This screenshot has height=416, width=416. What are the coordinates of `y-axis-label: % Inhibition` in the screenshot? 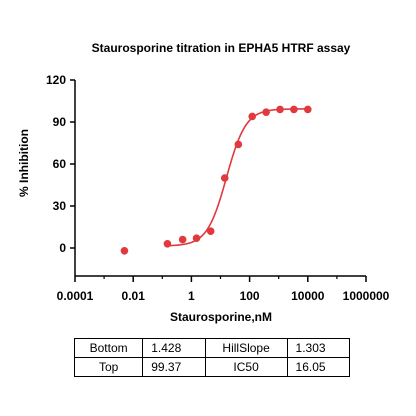 It's located at (24, 163).